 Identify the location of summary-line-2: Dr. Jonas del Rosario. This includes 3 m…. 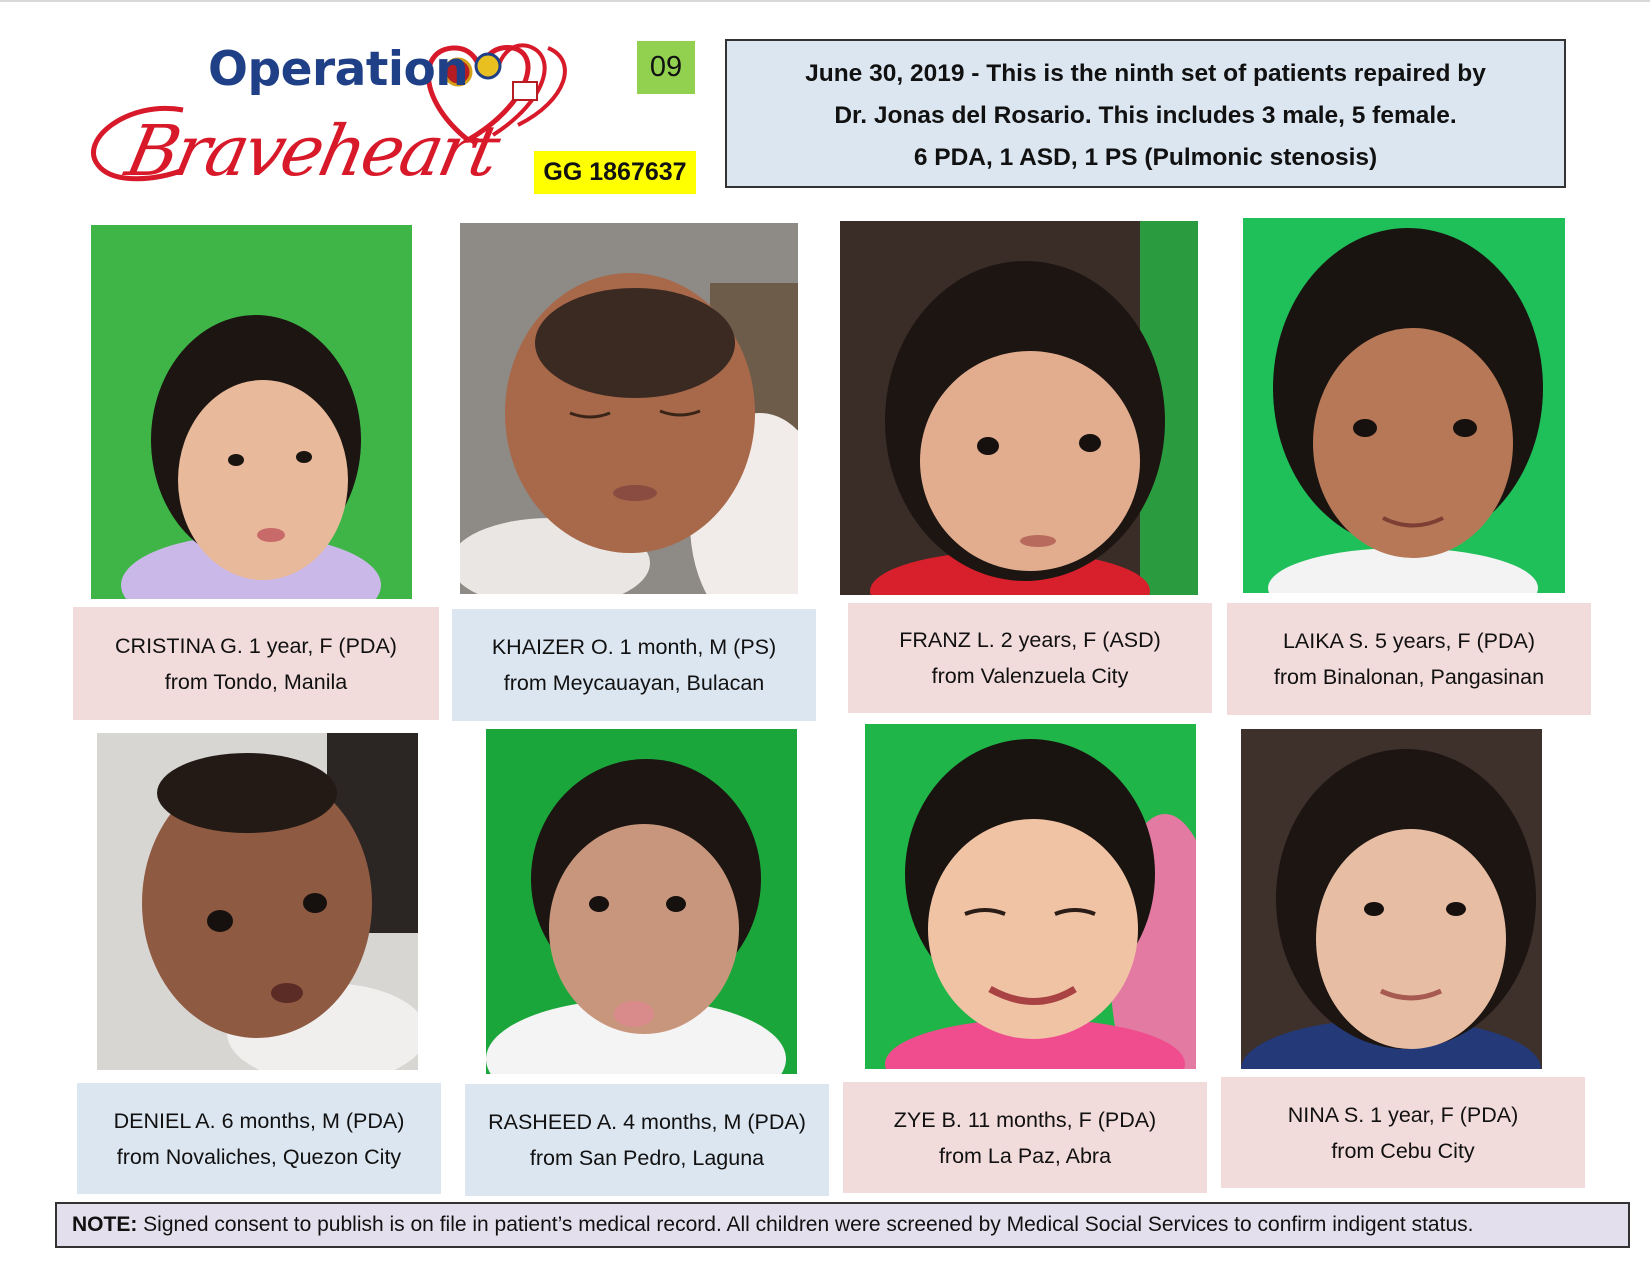
(1145, 115).